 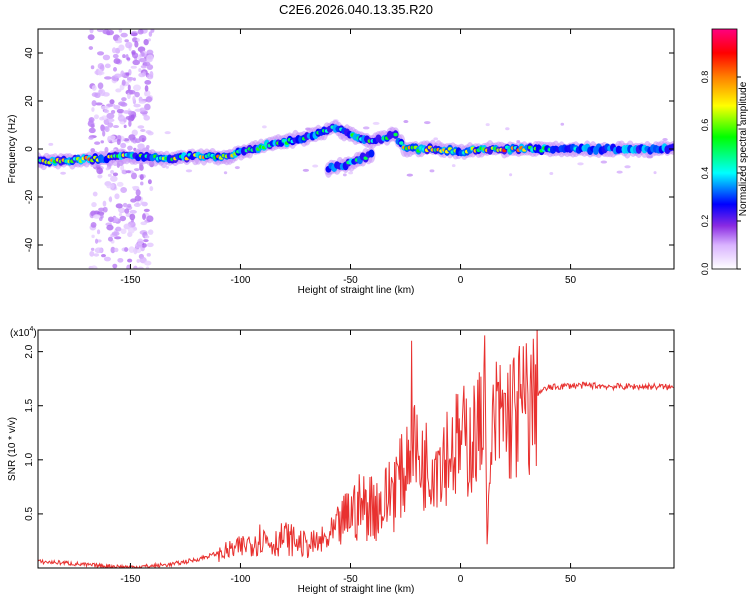 I want to click on colorbar-tick-label: 0.2, so click(x=705, y=221).